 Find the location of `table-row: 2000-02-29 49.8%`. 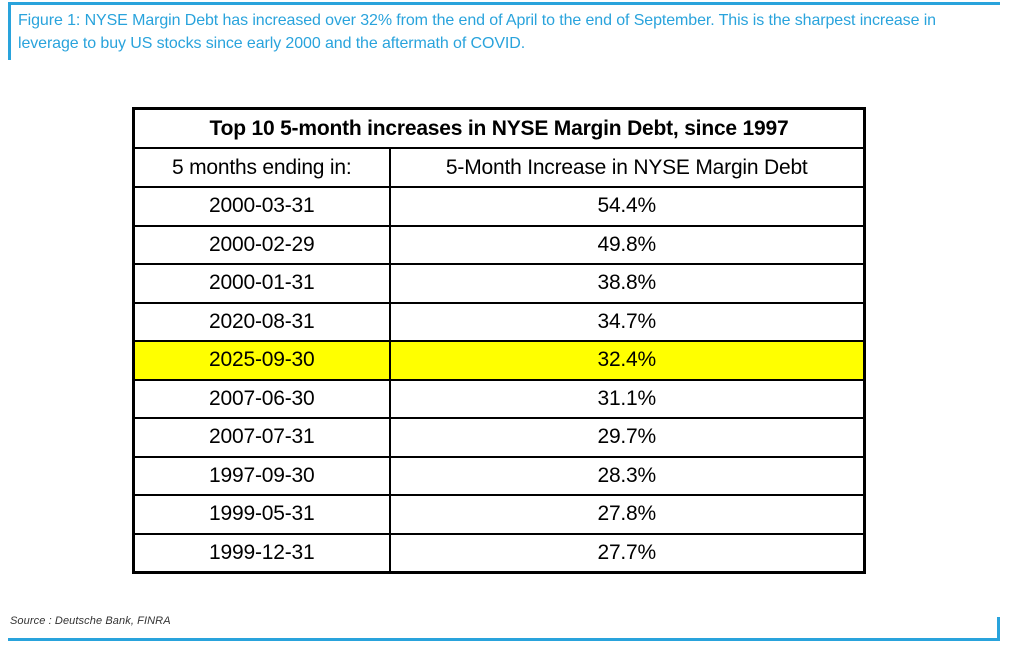

table-row: 2000-02-29 49.8% is located at coordinates (499, 244).